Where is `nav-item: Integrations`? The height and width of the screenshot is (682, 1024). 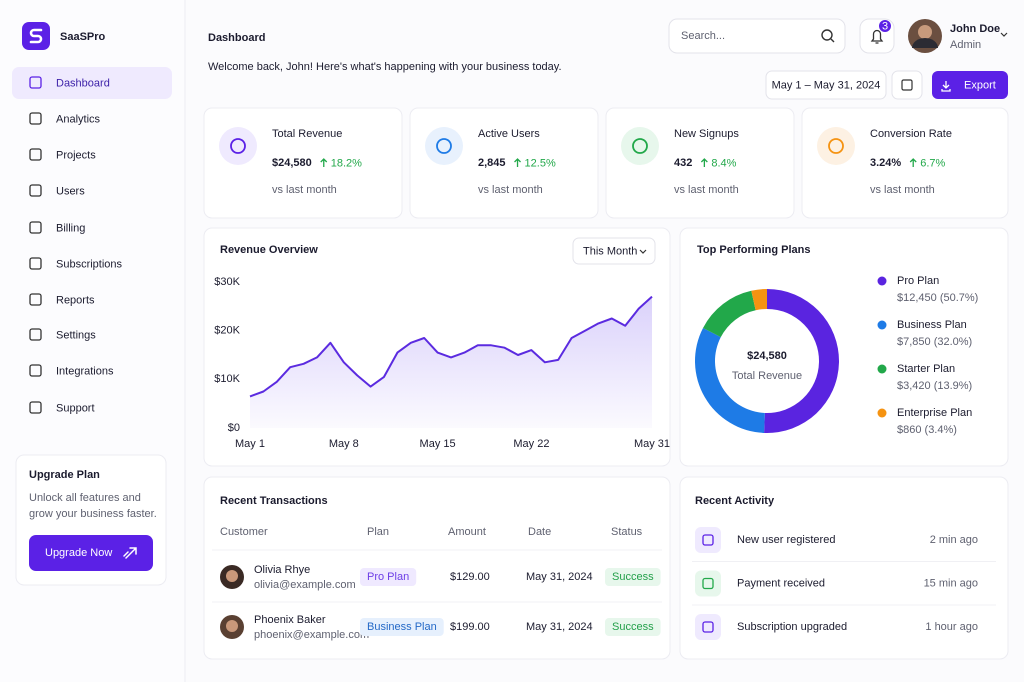
nav-item: Integrations is located at coordinates (71, 370).